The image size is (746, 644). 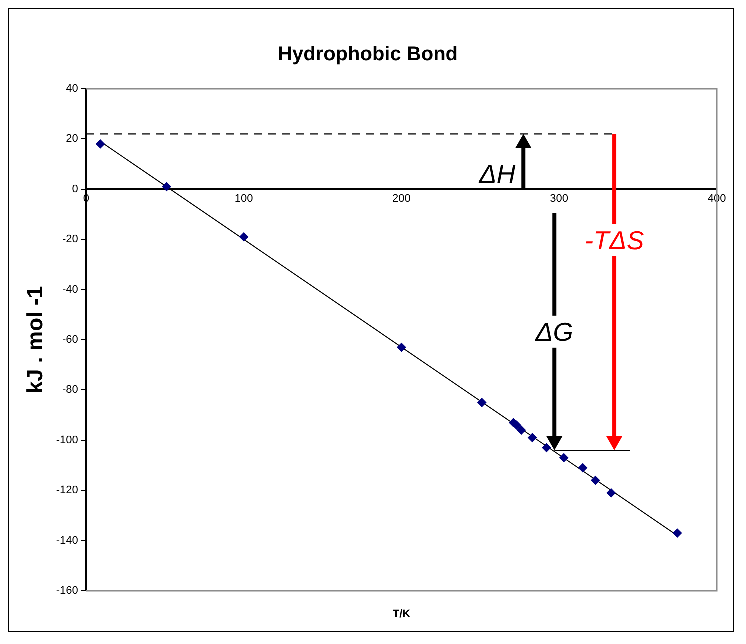 What do you see at coordinates (75, 189) in the screenshot?
I see `y-tick-label: 0` at bounding box center [75, 189].